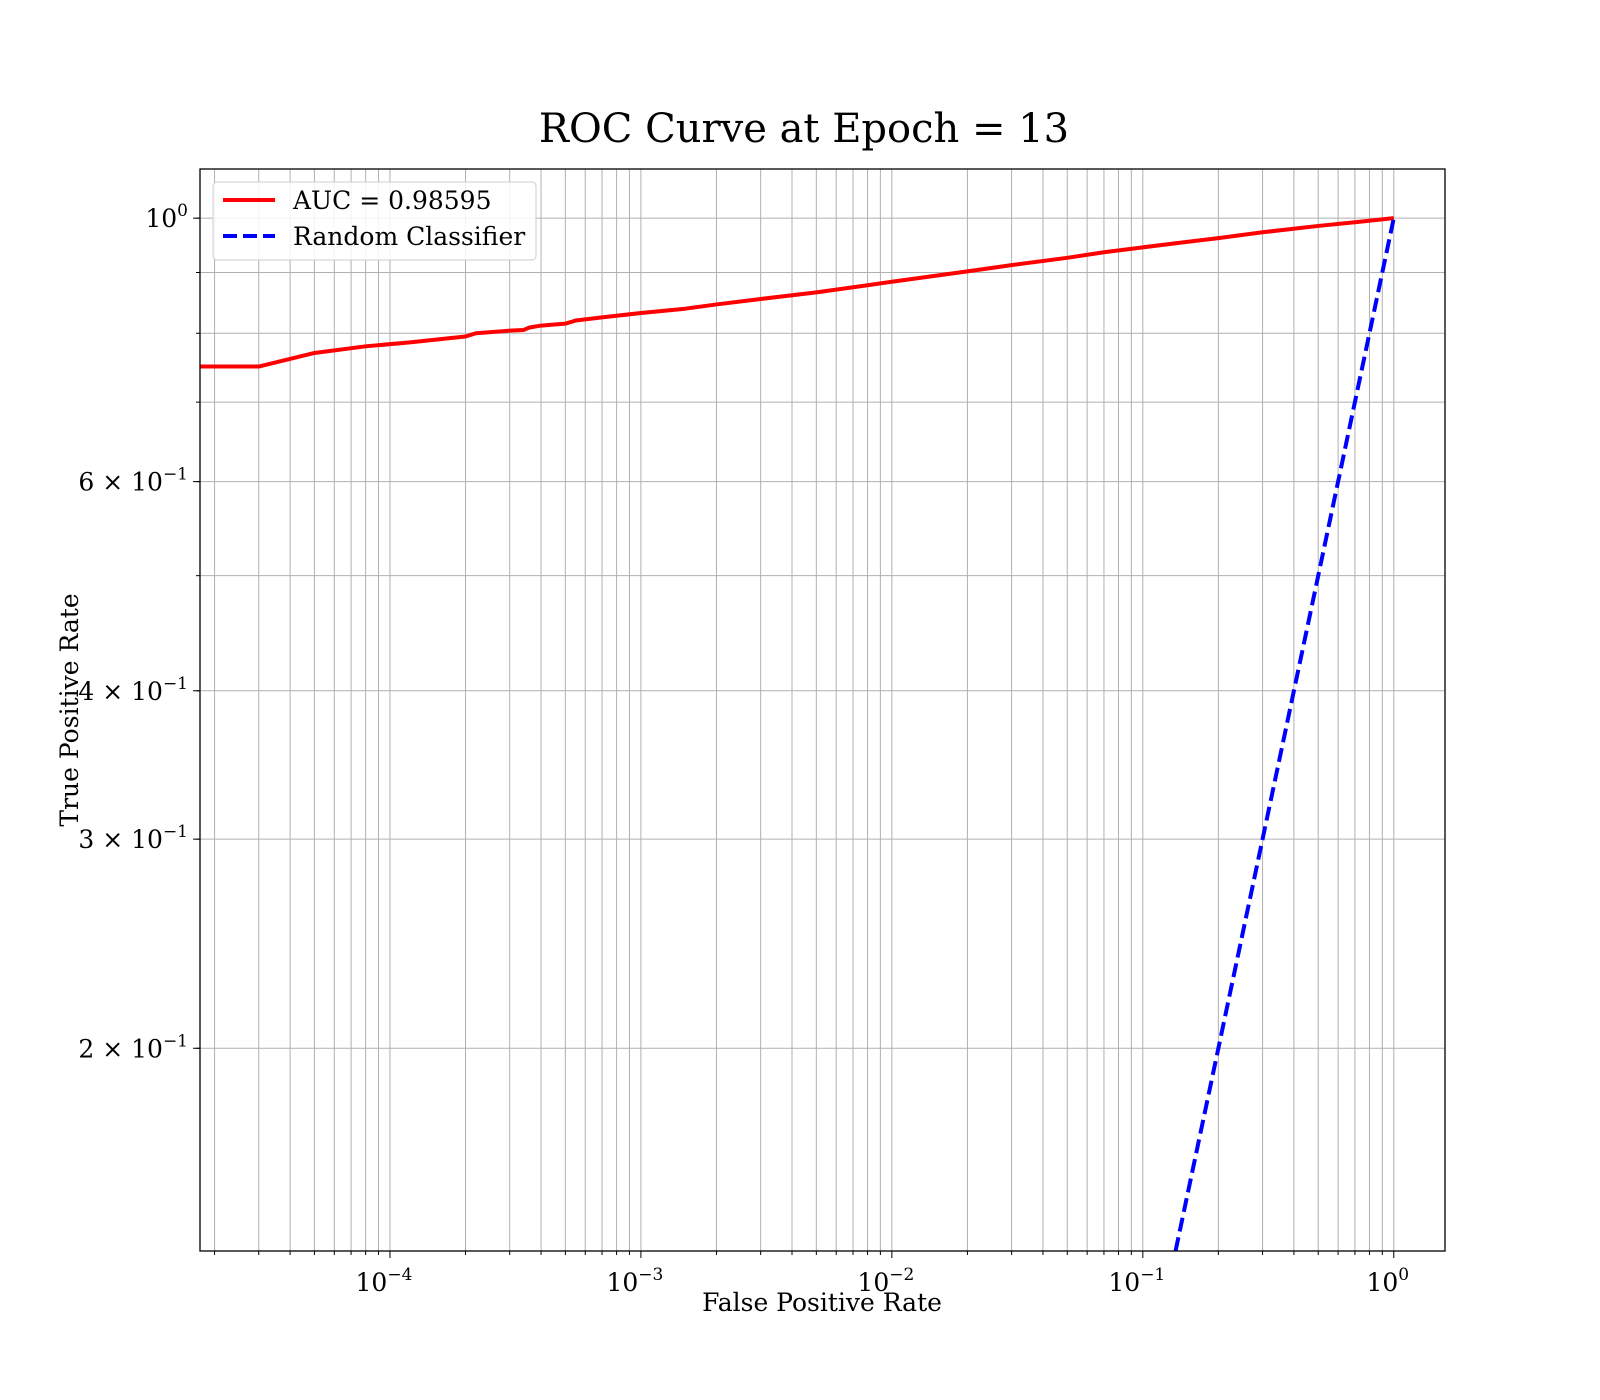  I want to click on y-tick-label: 4 × 10⁻¹, so click(133, 690).